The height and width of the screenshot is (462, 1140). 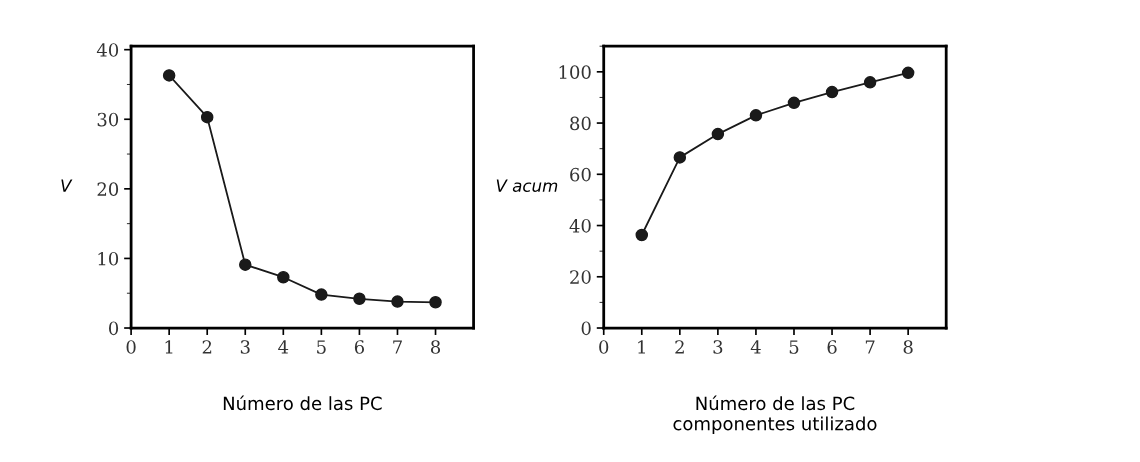 I want to click on y-tick-label: 80, so click(x=580, y=123).